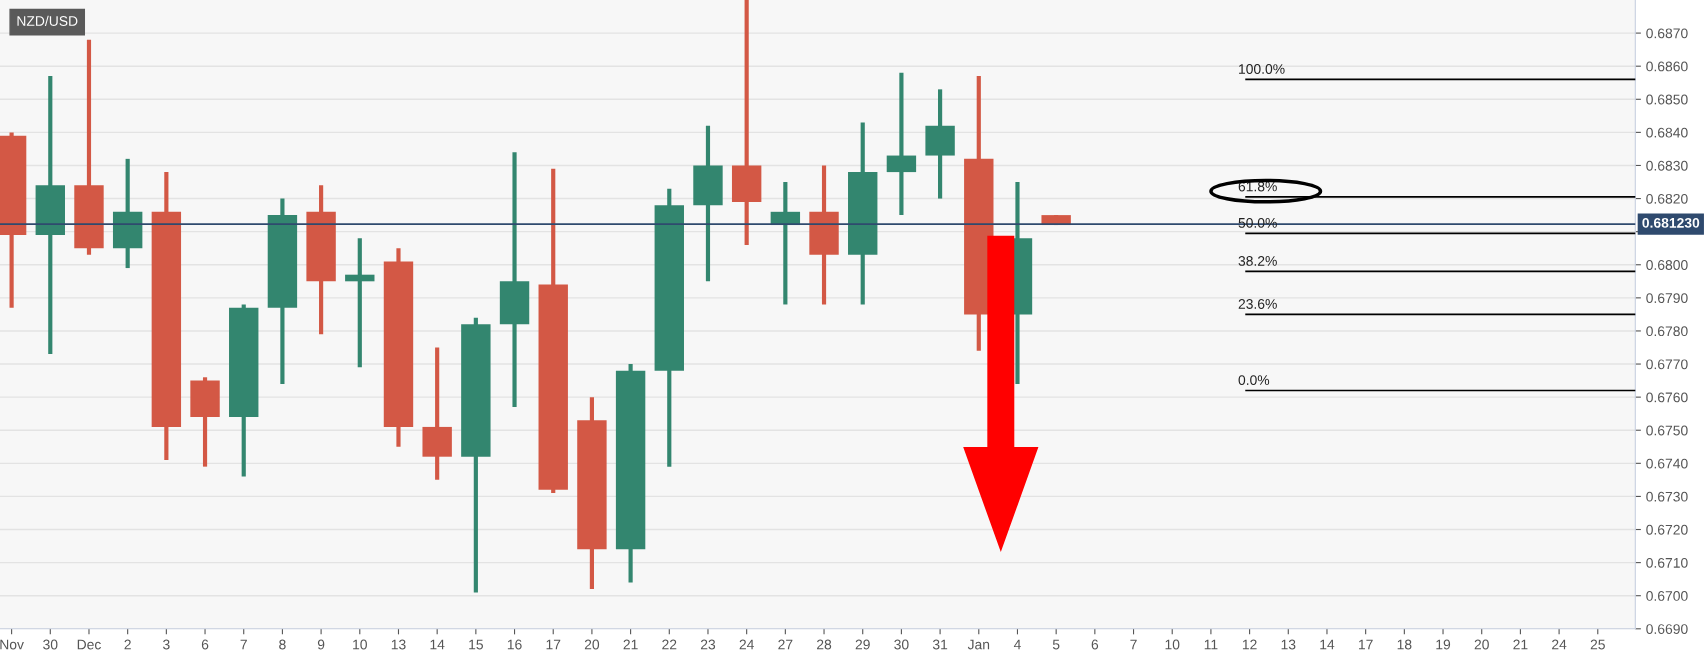  Describe the element at coordinates (1262, 69) in the screenshot. I see `annotation: 100.0%` at that location.